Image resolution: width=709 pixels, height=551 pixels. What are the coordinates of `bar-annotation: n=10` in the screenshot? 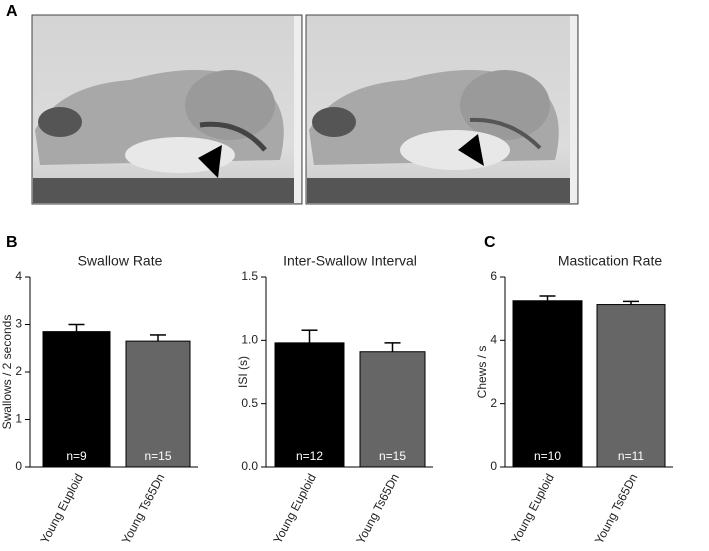 It's located at (547, 456).